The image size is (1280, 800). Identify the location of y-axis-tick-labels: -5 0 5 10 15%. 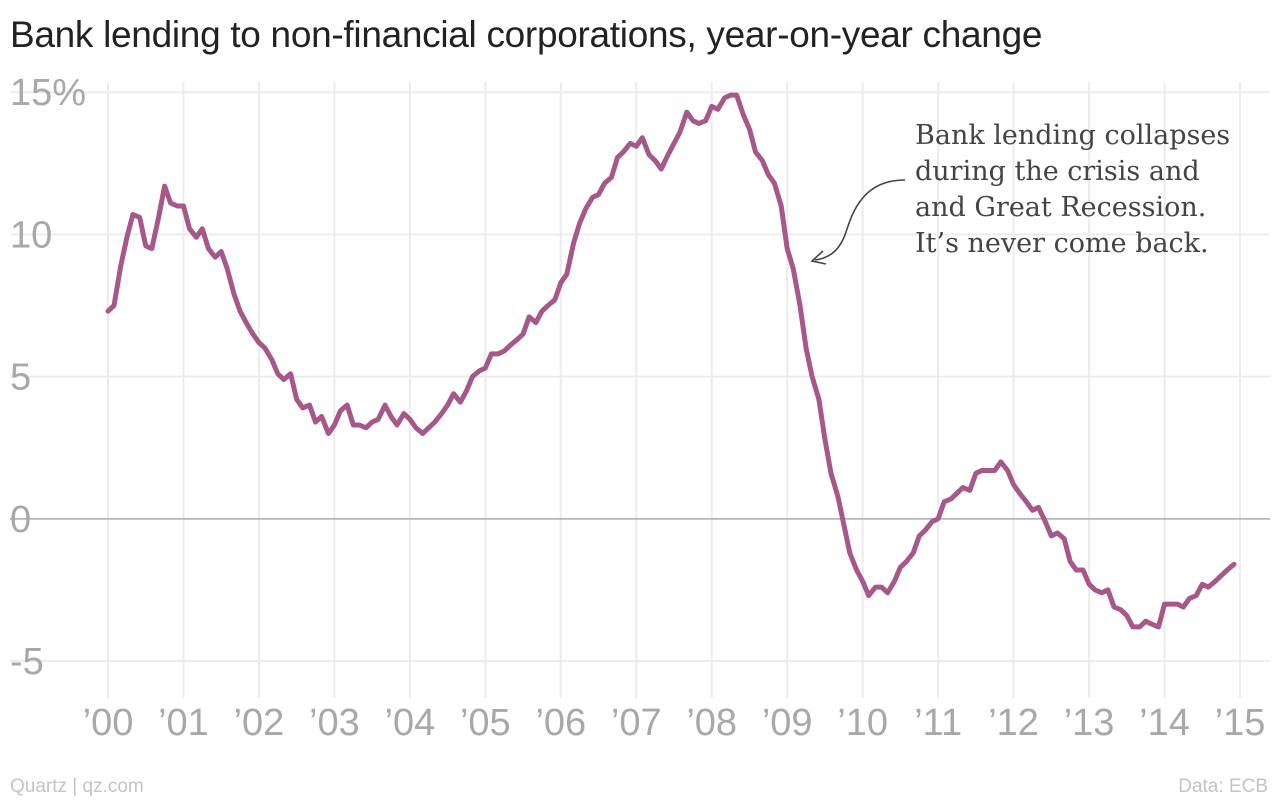
(48, 377).